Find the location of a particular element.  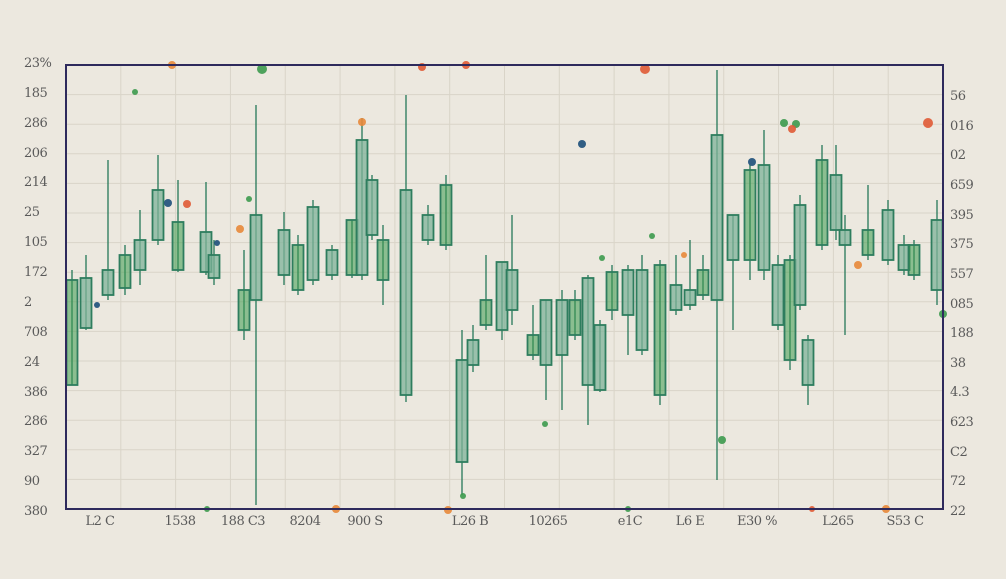

x-tick-label: S53 C is located at coordinates (905, 521).